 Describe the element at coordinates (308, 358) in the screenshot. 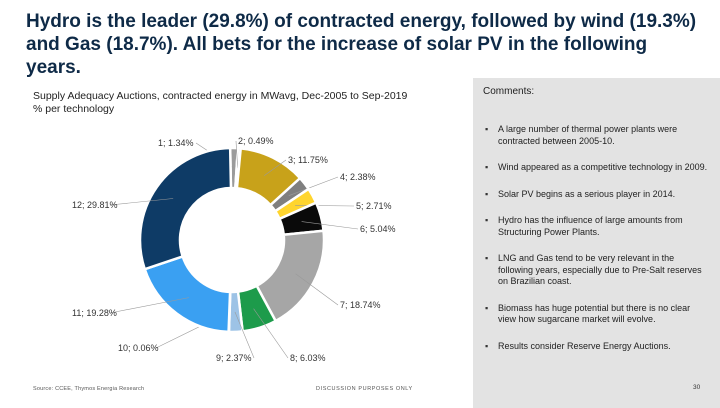

I see `data-label-8: 8; 6.03%` at that location.